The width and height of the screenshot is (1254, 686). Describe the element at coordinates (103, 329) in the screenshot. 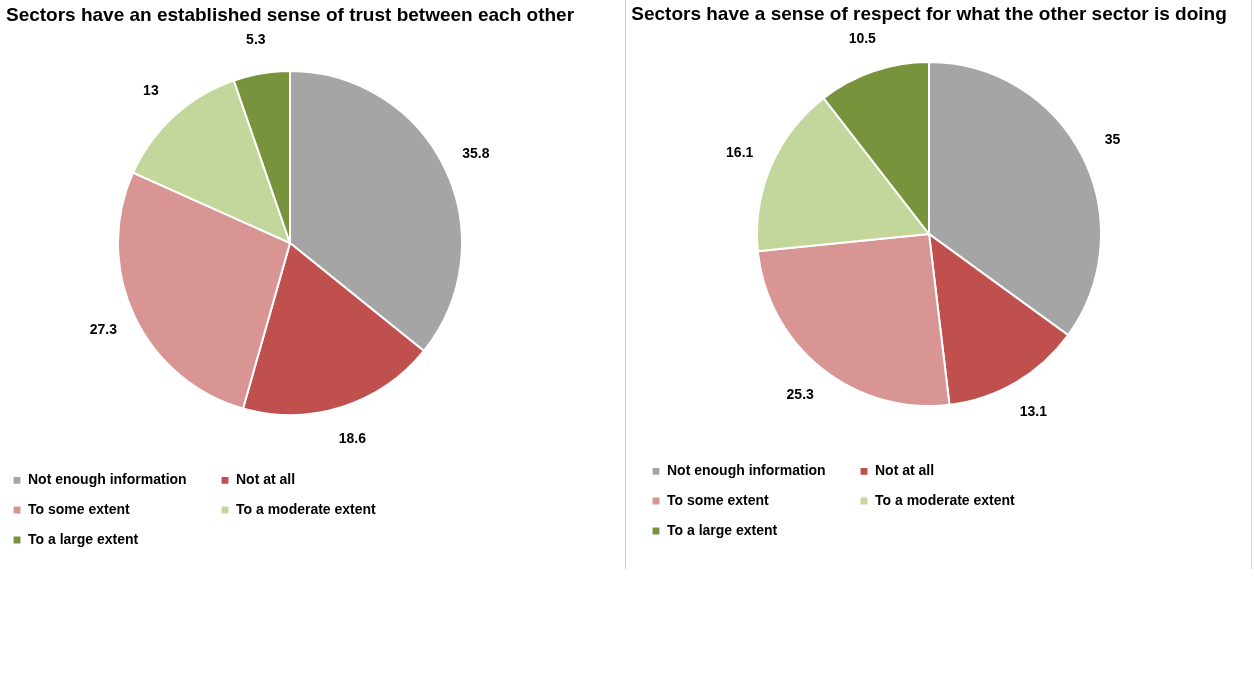

I see `data-label: 27.3` at that location.